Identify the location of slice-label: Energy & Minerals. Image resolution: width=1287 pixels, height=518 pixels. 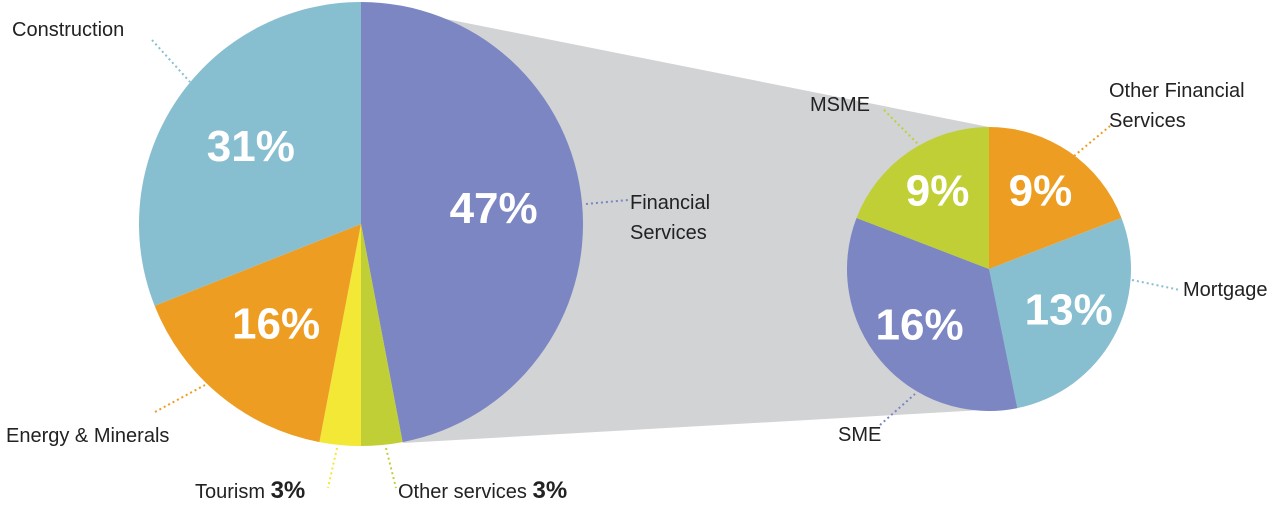
(87, 436).